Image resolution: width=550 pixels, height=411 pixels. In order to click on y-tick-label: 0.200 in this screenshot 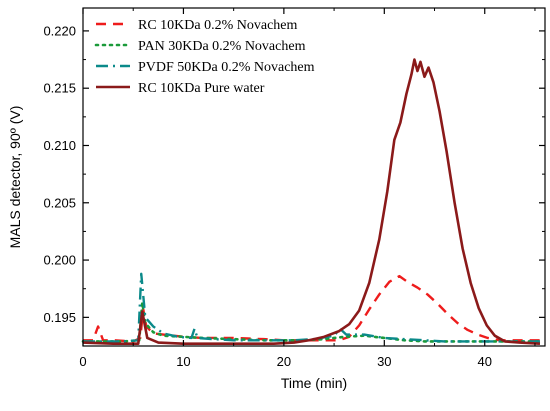, I will do `click(59, 260)`.